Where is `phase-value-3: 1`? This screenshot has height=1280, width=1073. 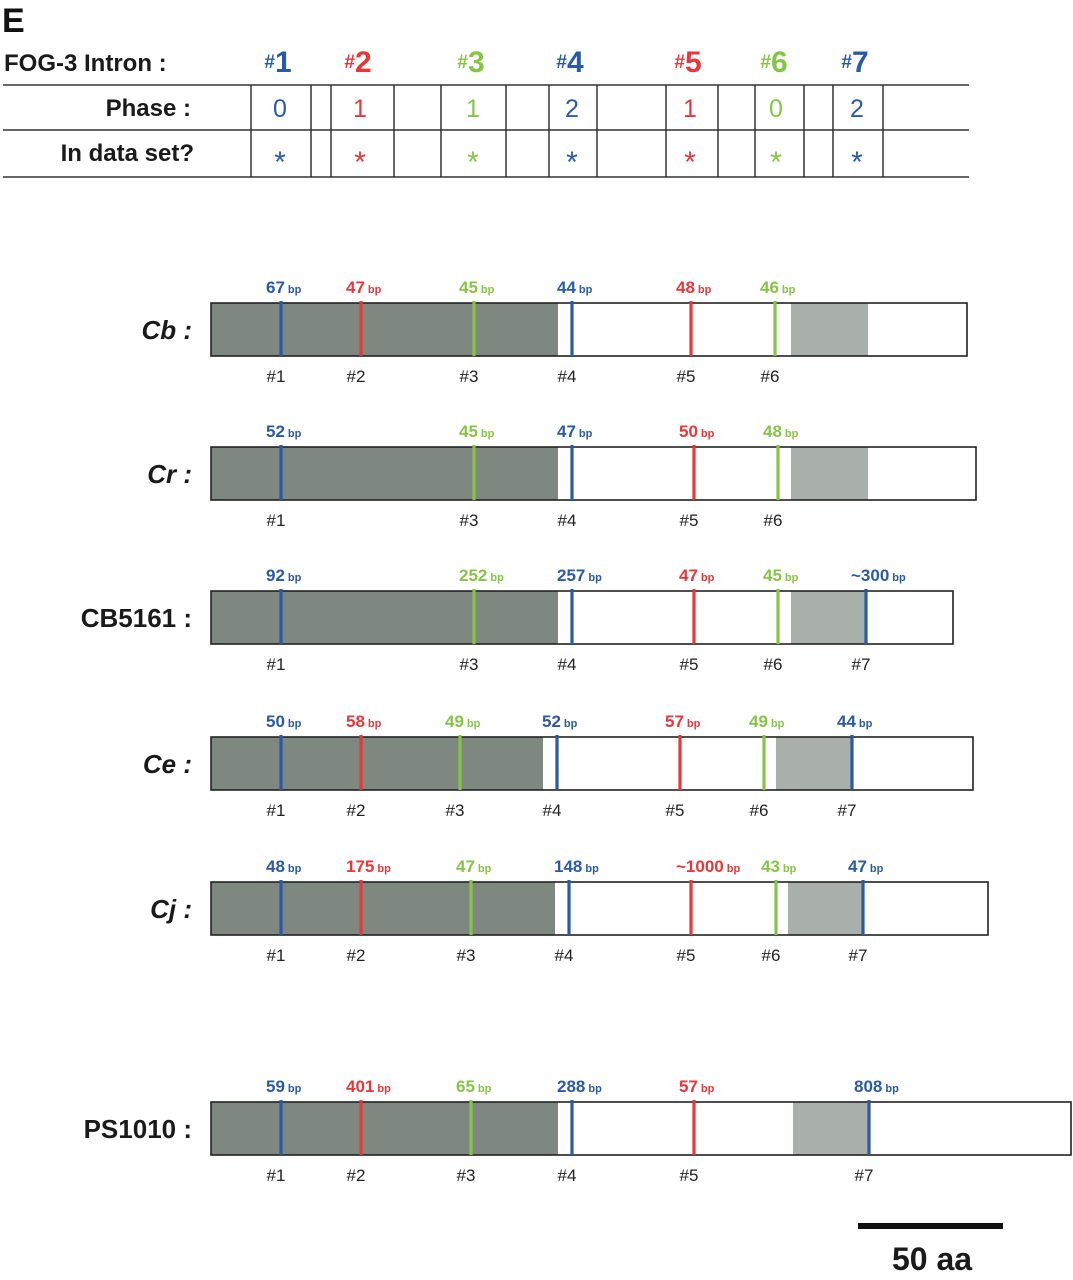 phase-value-3: 1 is located at coordinates (473, 109).